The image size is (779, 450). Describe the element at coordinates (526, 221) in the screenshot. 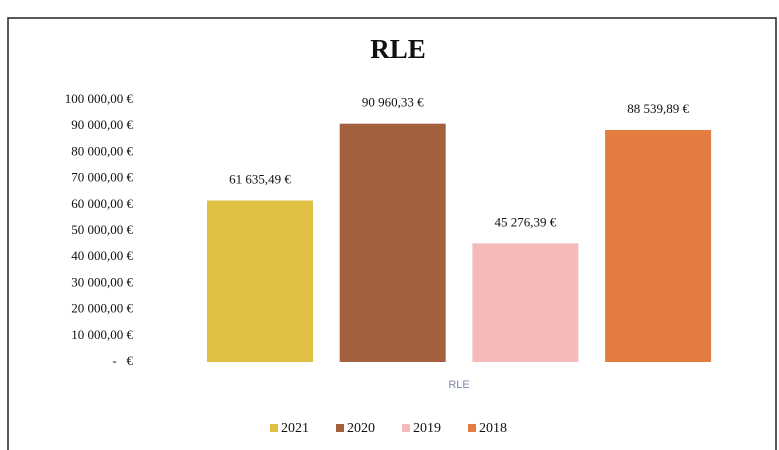

I see `data-label: 45 276,39 €` at that location.